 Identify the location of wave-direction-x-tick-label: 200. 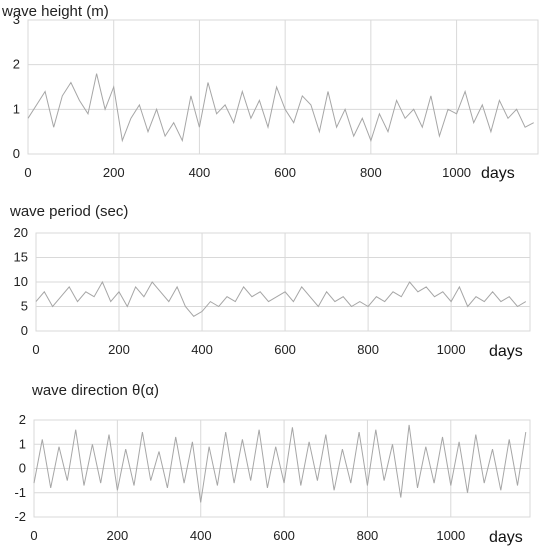
(118, 535).